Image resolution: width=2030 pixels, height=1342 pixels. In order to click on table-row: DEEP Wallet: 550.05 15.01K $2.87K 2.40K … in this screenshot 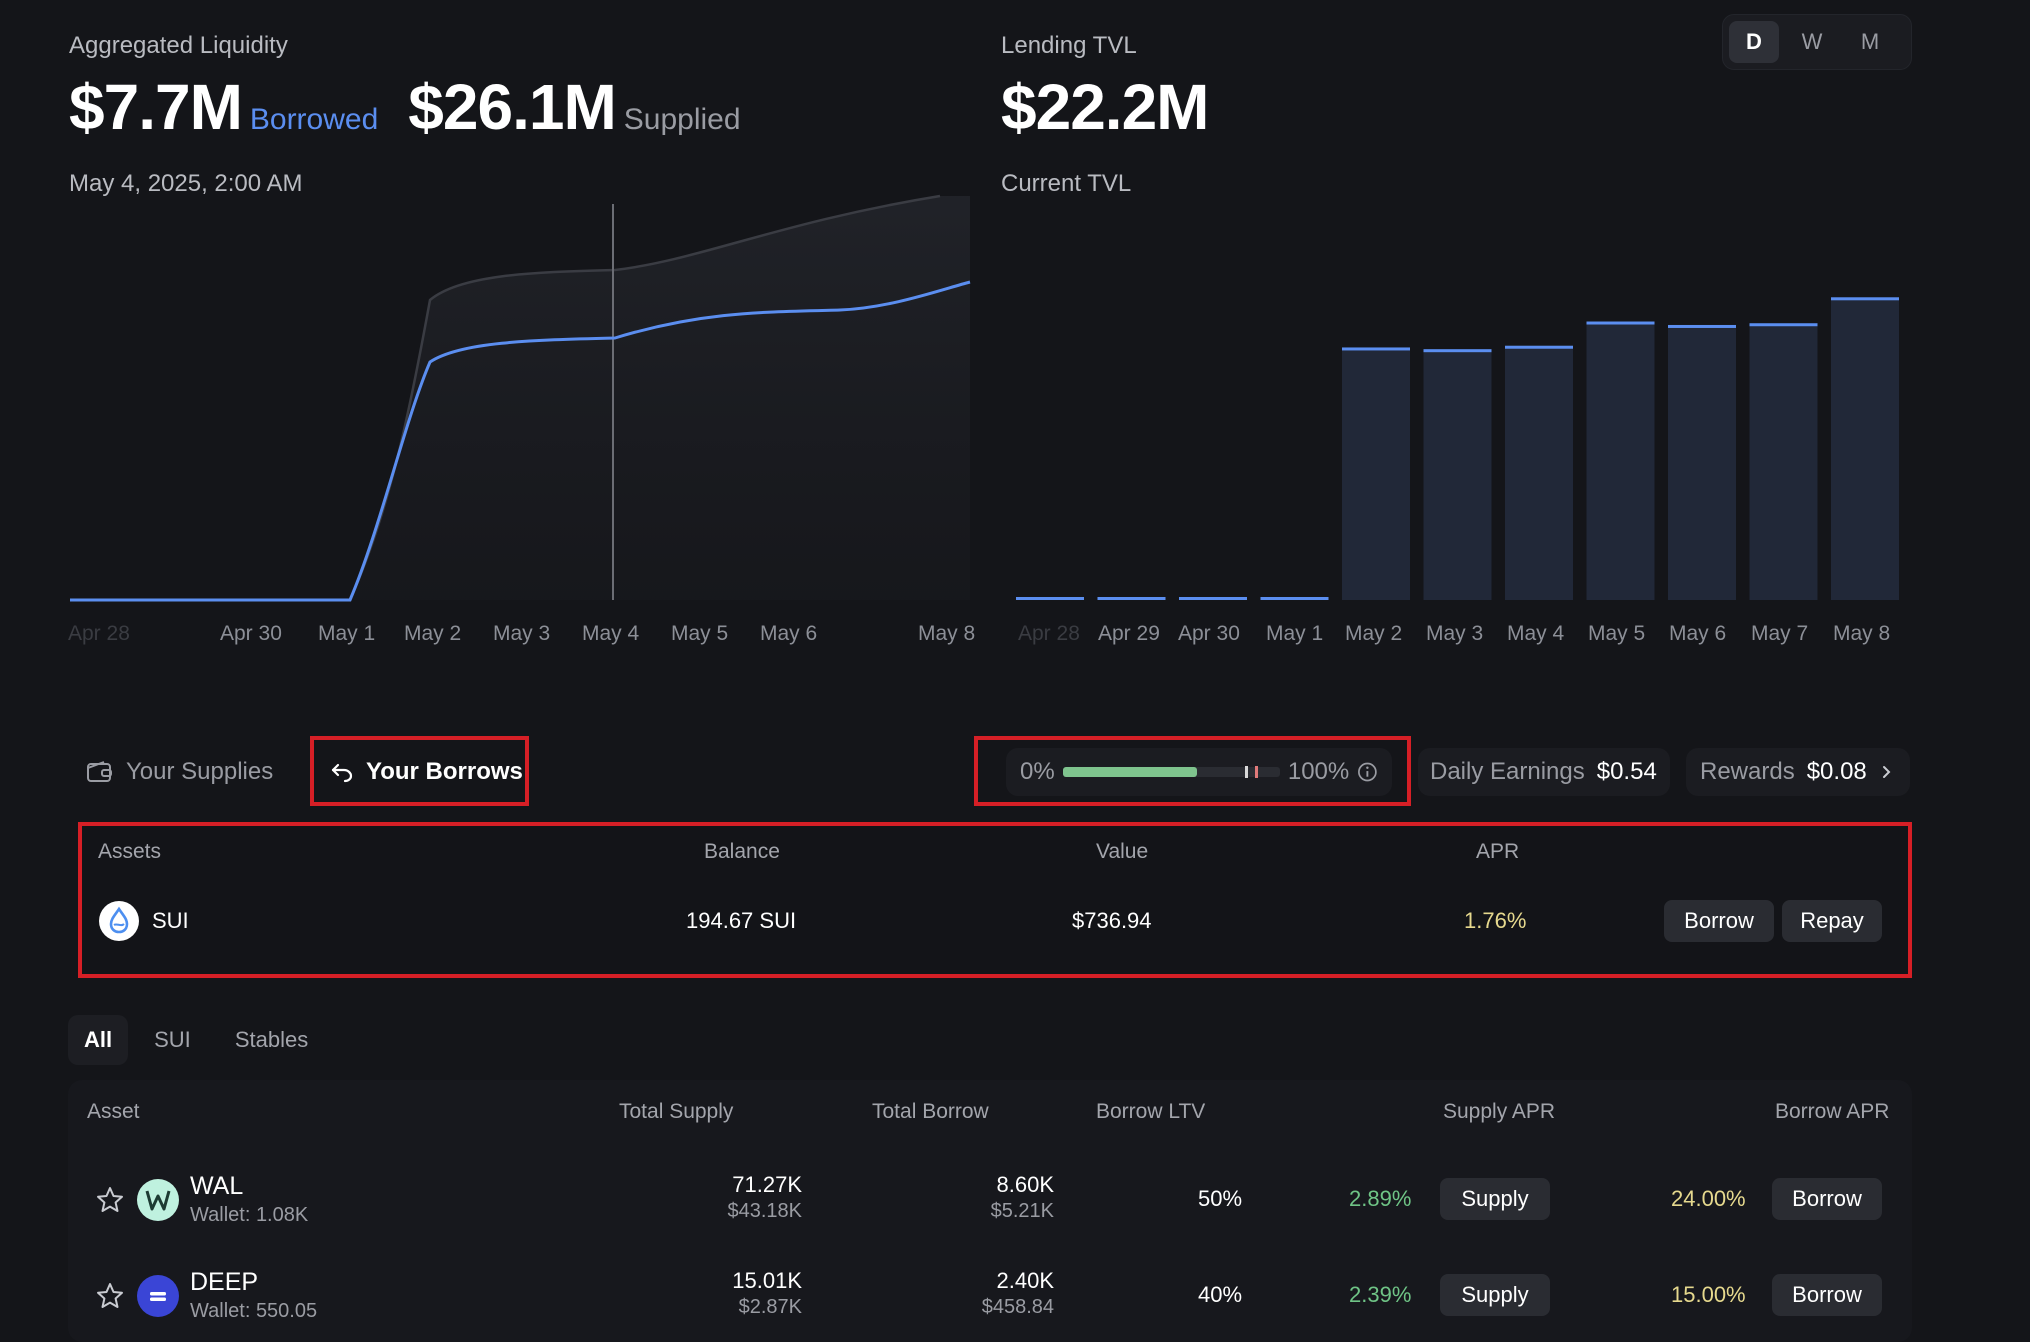, I will do `click(990, 1297)`.